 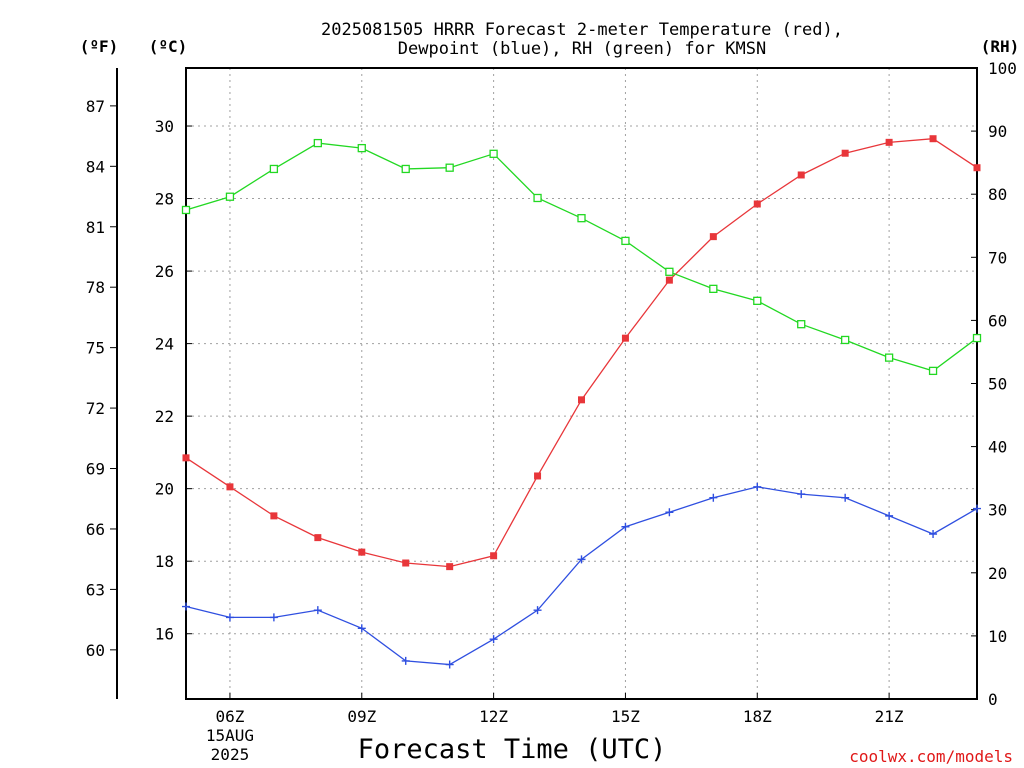 What do you see at coordinates (95, 469) in the screenshot?
I see `fahrenheit-tick-label: 69` at bounding box center [95, 469].